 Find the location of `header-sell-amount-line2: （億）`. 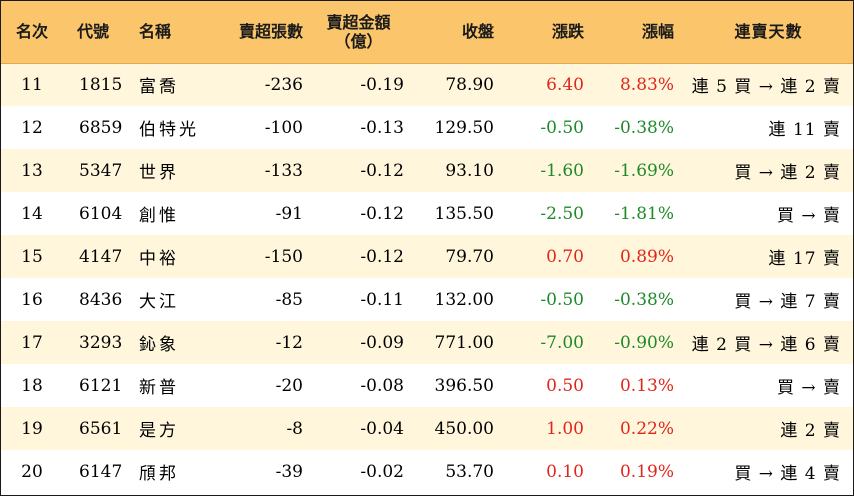

header-sell-amount-line2: （億） is located at coordinates (358, 41).